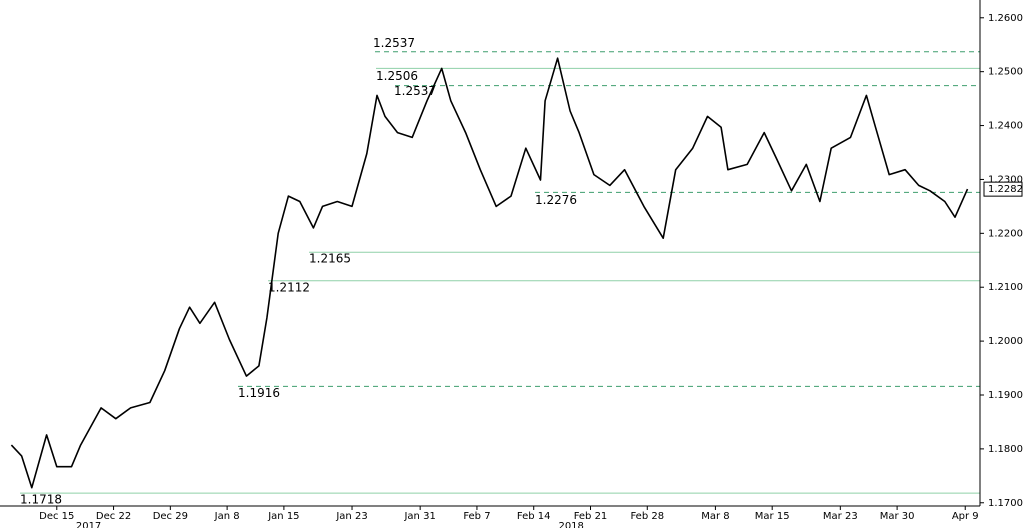 The image size is (1024, 528). I want to click on x-tick-label: Dec 15, so click(56, 516).